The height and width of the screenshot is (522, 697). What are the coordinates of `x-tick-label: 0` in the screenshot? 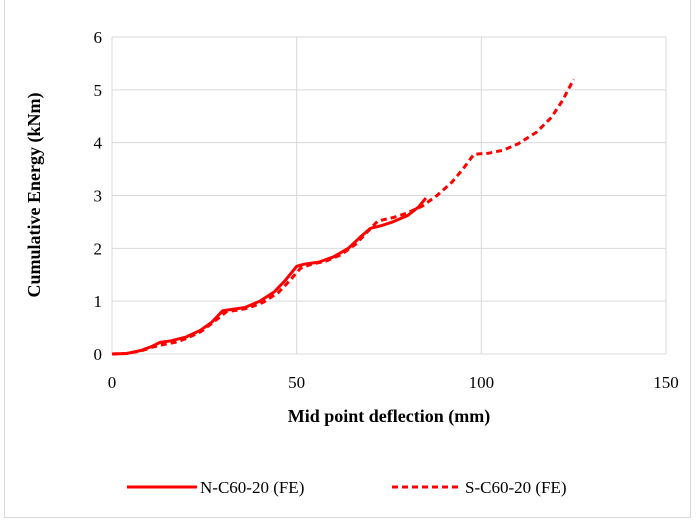 It's located at (112, 382).